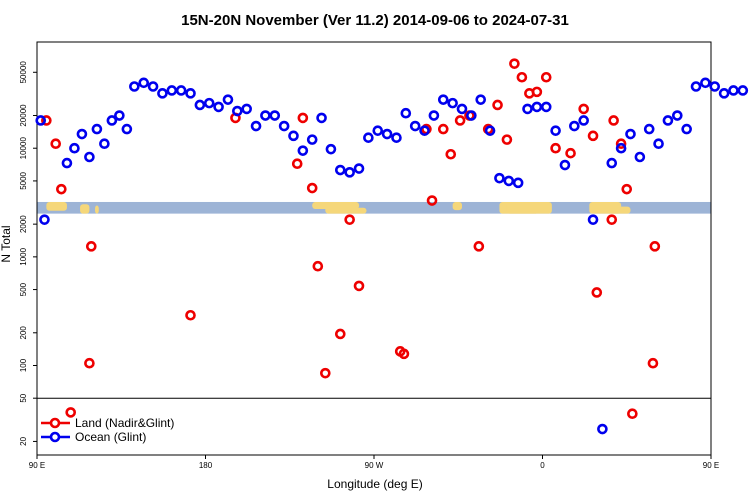  Describe the element at coordinates (23, 397) in the screenshot. I see `y-tick-label-1: 50` at that location.